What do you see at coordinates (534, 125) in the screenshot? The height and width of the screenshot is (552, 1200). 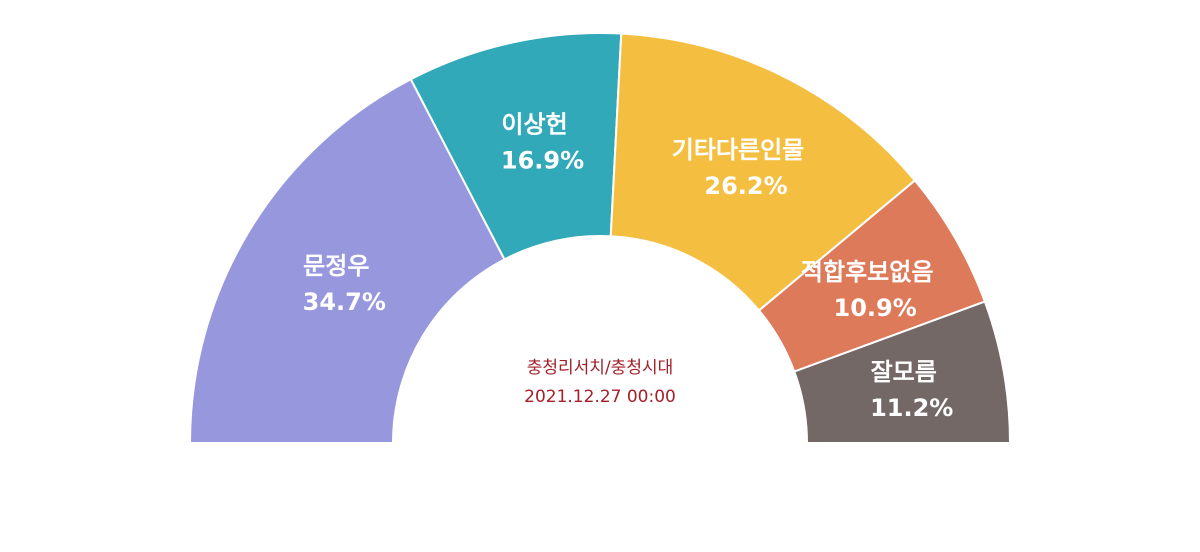 I see `slice-label: 이상헌` at bounding box center [534, 125].